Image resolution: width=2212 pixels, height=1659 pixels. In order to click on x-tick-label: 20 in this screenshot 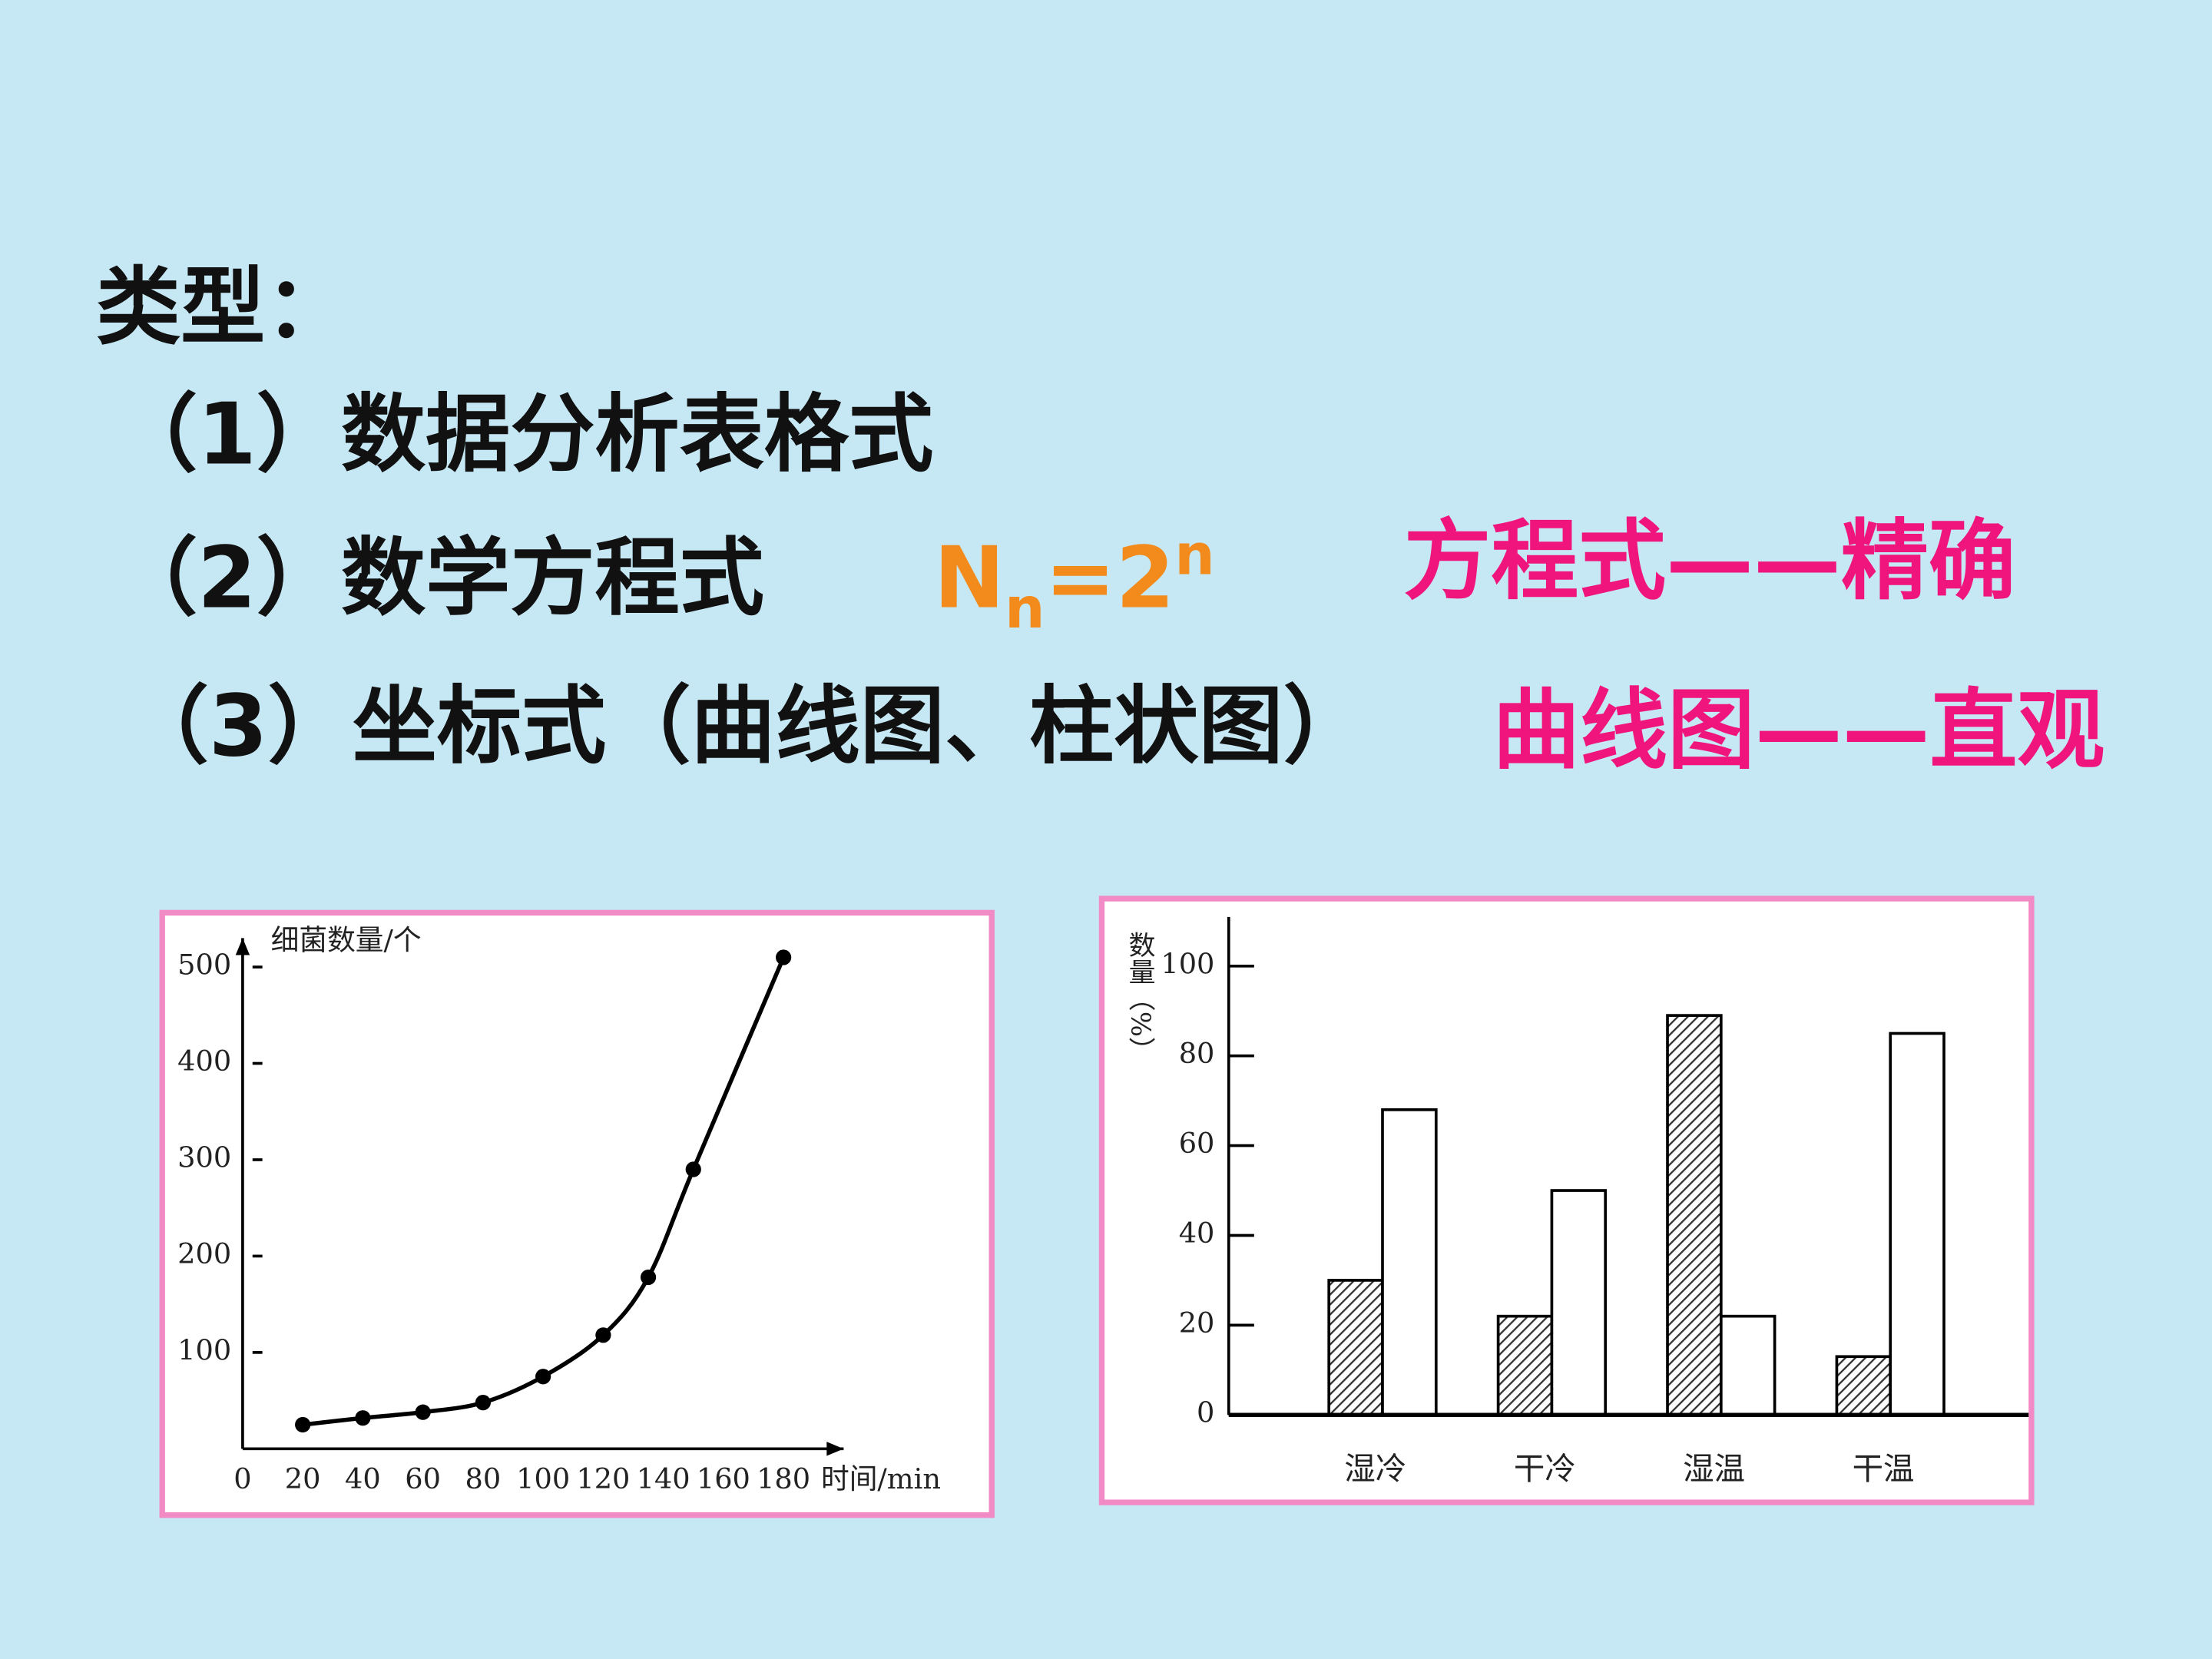, I will do `click(303, 1478)`.